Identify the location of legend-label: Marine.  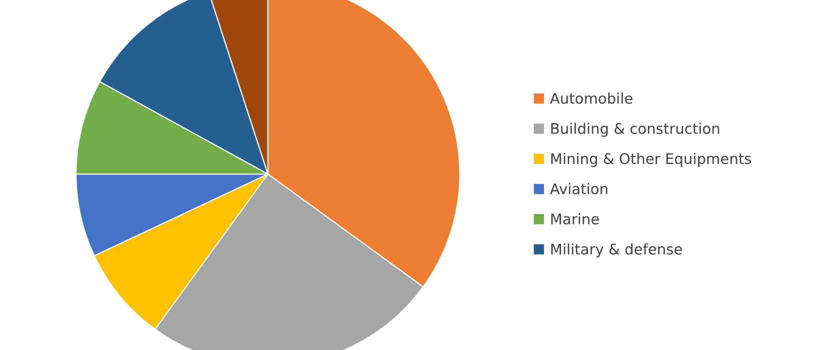
(575, 218).